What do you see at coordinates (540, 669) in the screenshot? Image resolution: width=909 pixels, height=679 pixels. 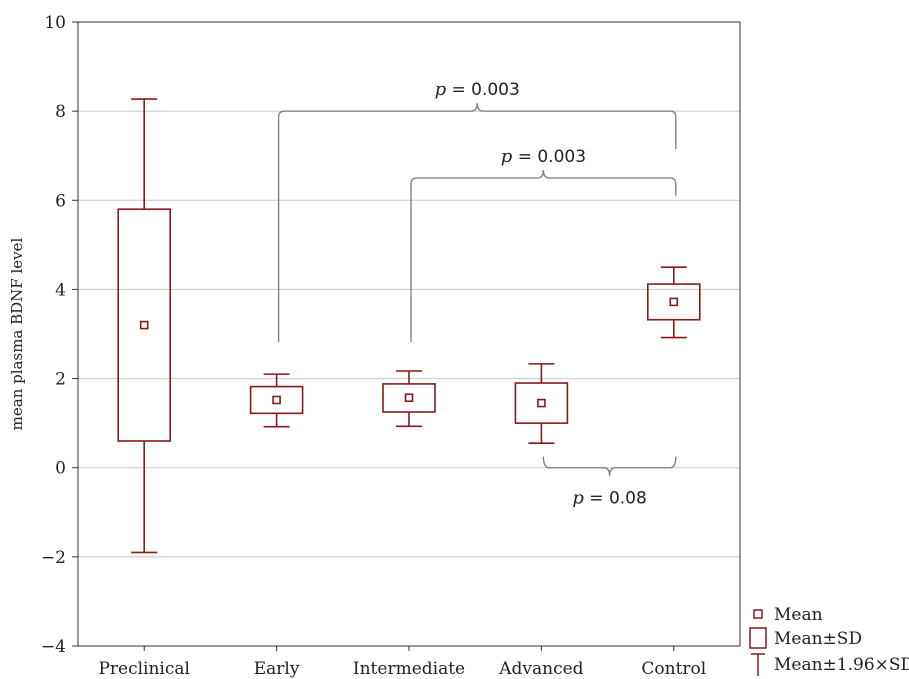 I see `x-tick-label: Advanced` at bounding box center [540, 669].